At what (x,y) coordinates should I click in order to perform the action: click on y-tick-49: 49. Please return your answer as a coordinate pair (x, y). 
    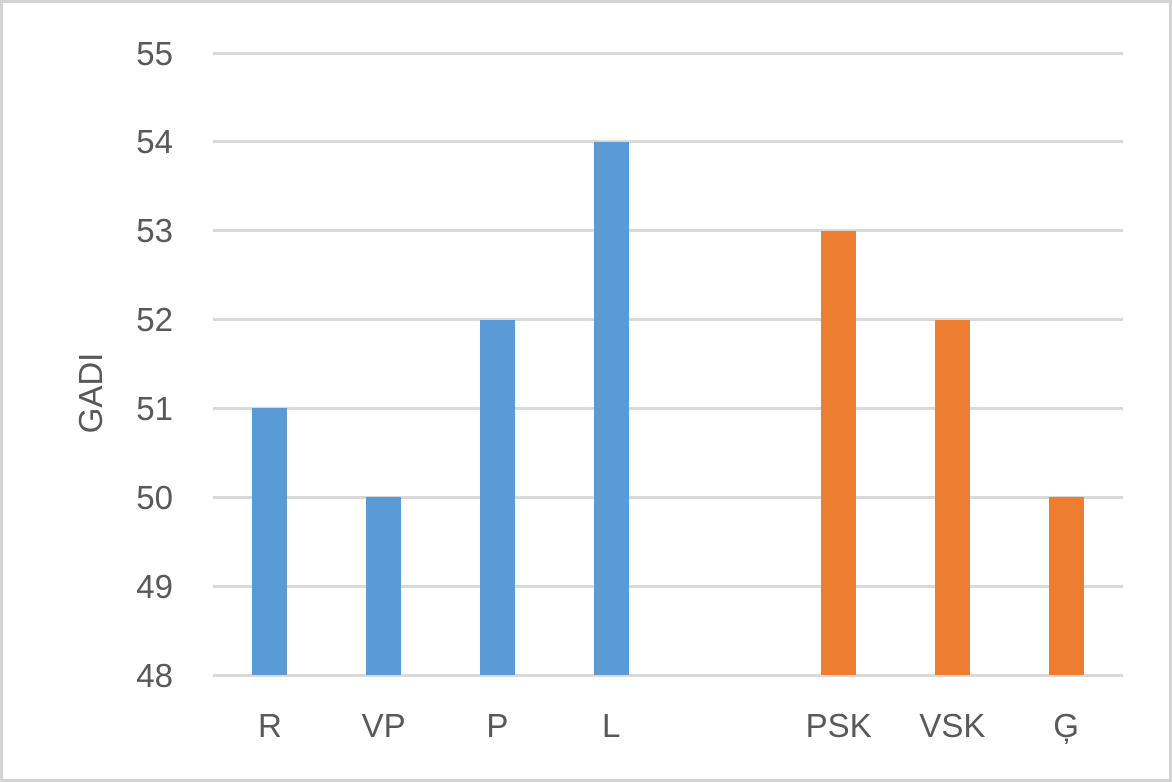
    Looking at the image, I should click on (154, 586).